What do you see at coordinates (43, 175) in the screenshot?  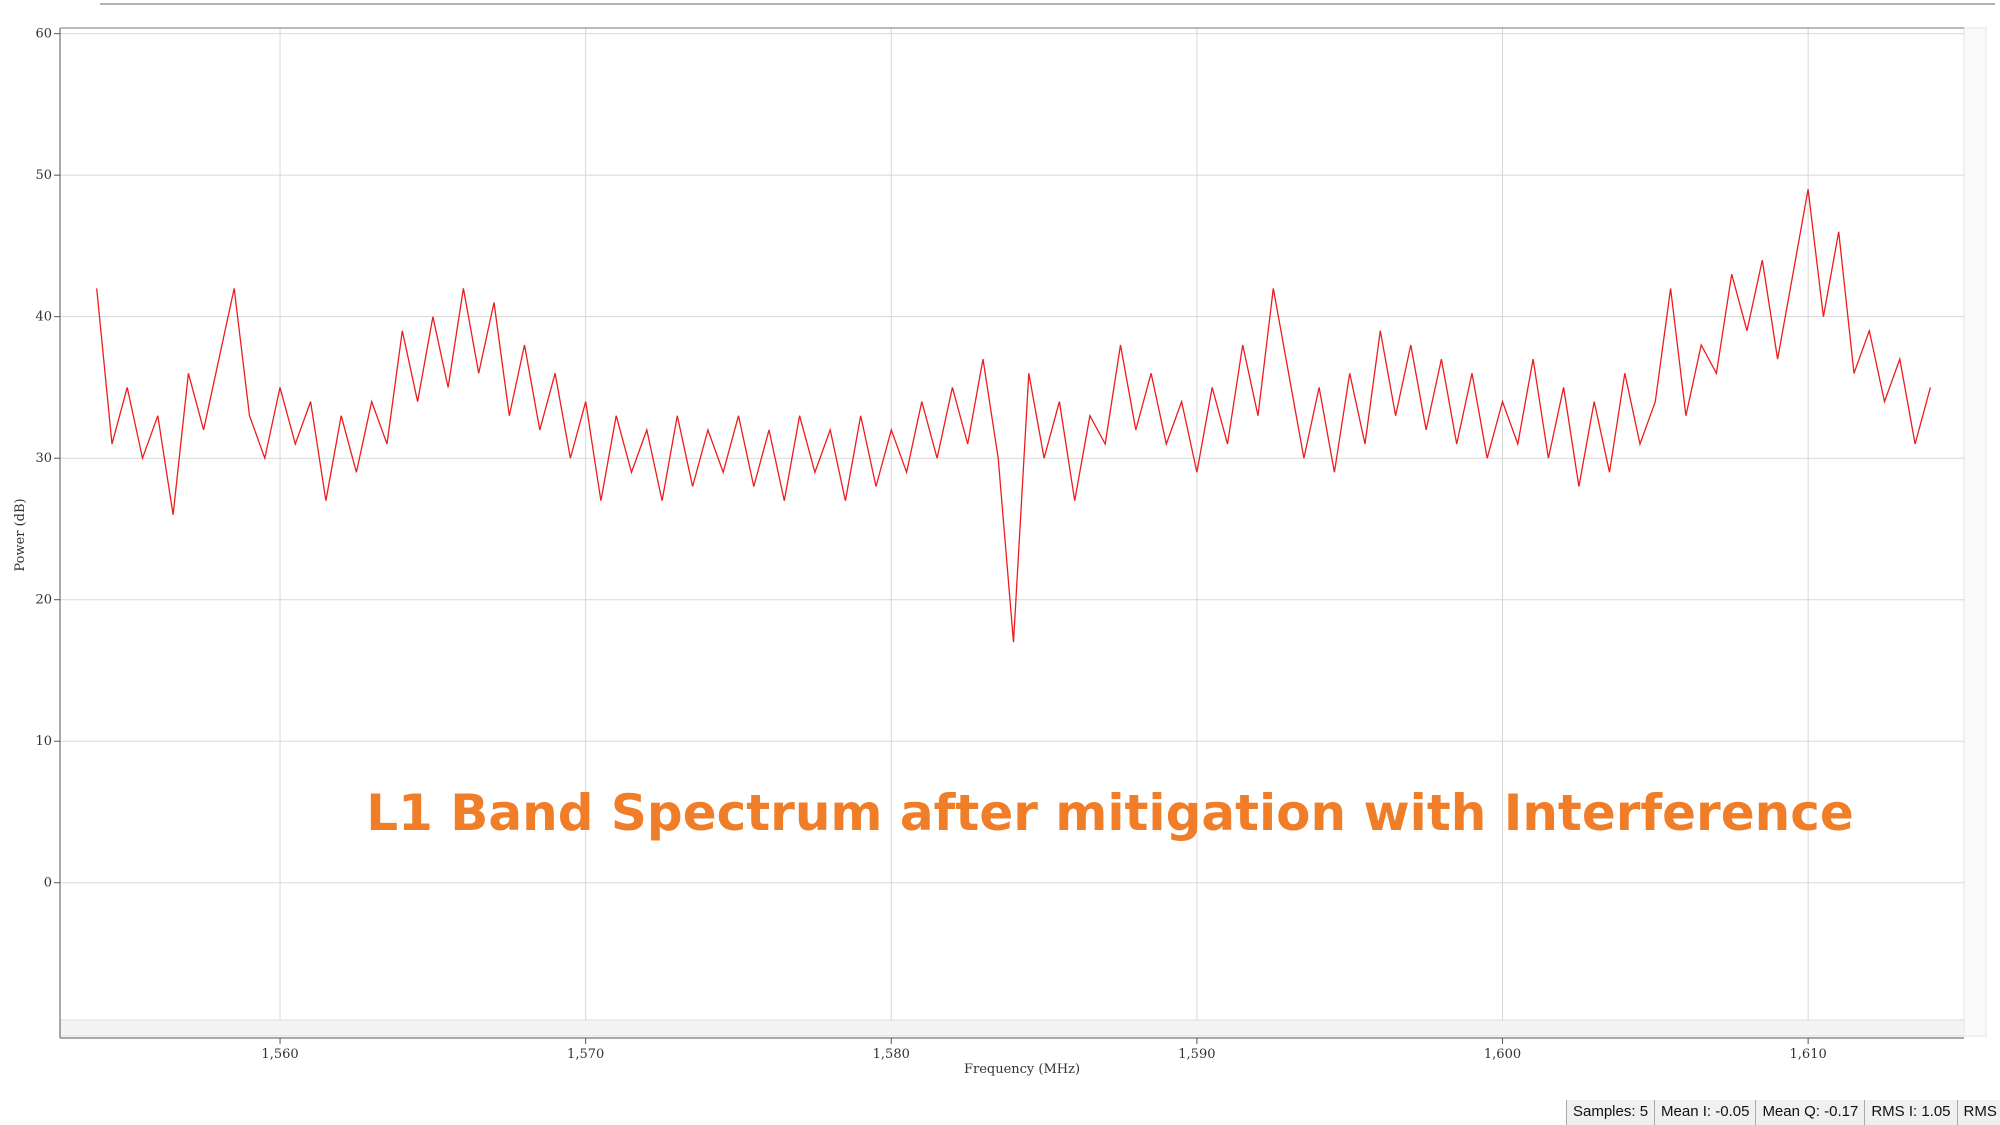 I see `y-tick-label: 50` at bounding box center [43, 175].